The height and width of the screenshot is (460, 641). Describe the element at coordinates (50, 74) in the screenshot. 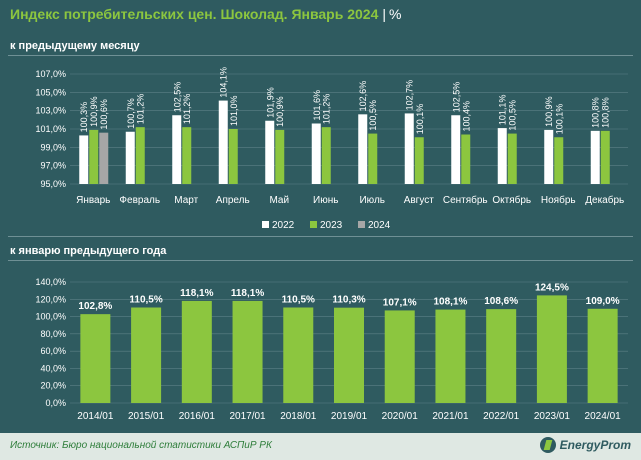

I see `y-tick-label: 107,0%` at that location.